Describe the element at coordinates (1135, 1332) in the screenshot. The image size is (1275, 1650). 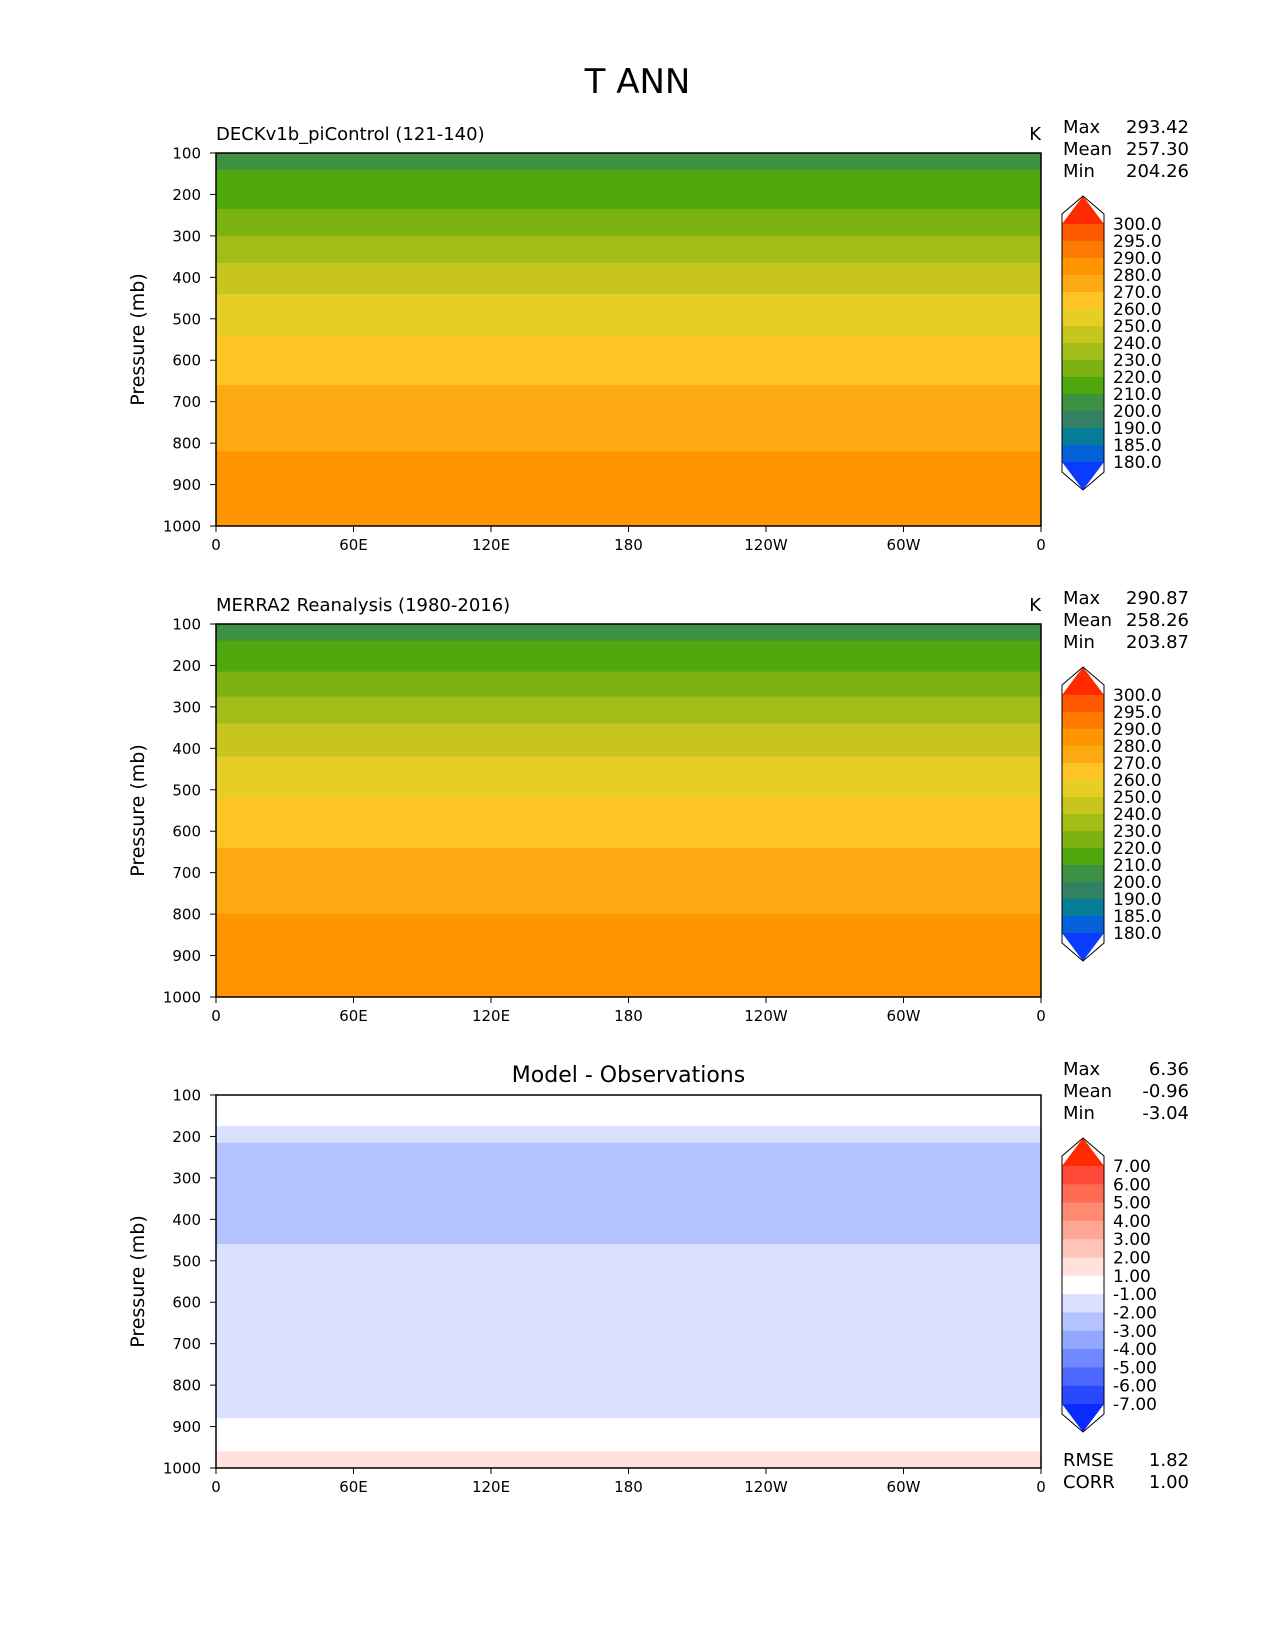
I see `colorbar-label: -3.00` at that location.